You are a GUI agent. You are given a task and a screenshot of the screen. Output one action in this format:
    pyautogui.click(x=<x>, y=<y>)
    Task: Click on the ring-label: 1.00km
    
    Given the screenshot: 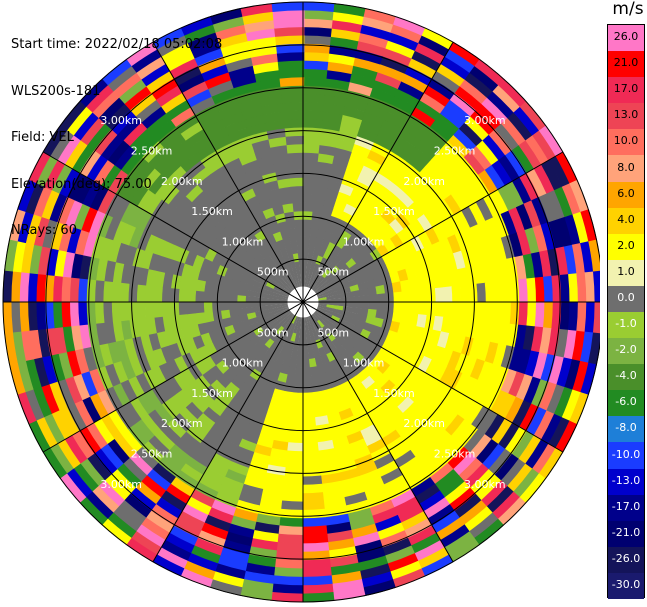 What is the action you would take?
    pyautogui.click(x=243, y=363)
    